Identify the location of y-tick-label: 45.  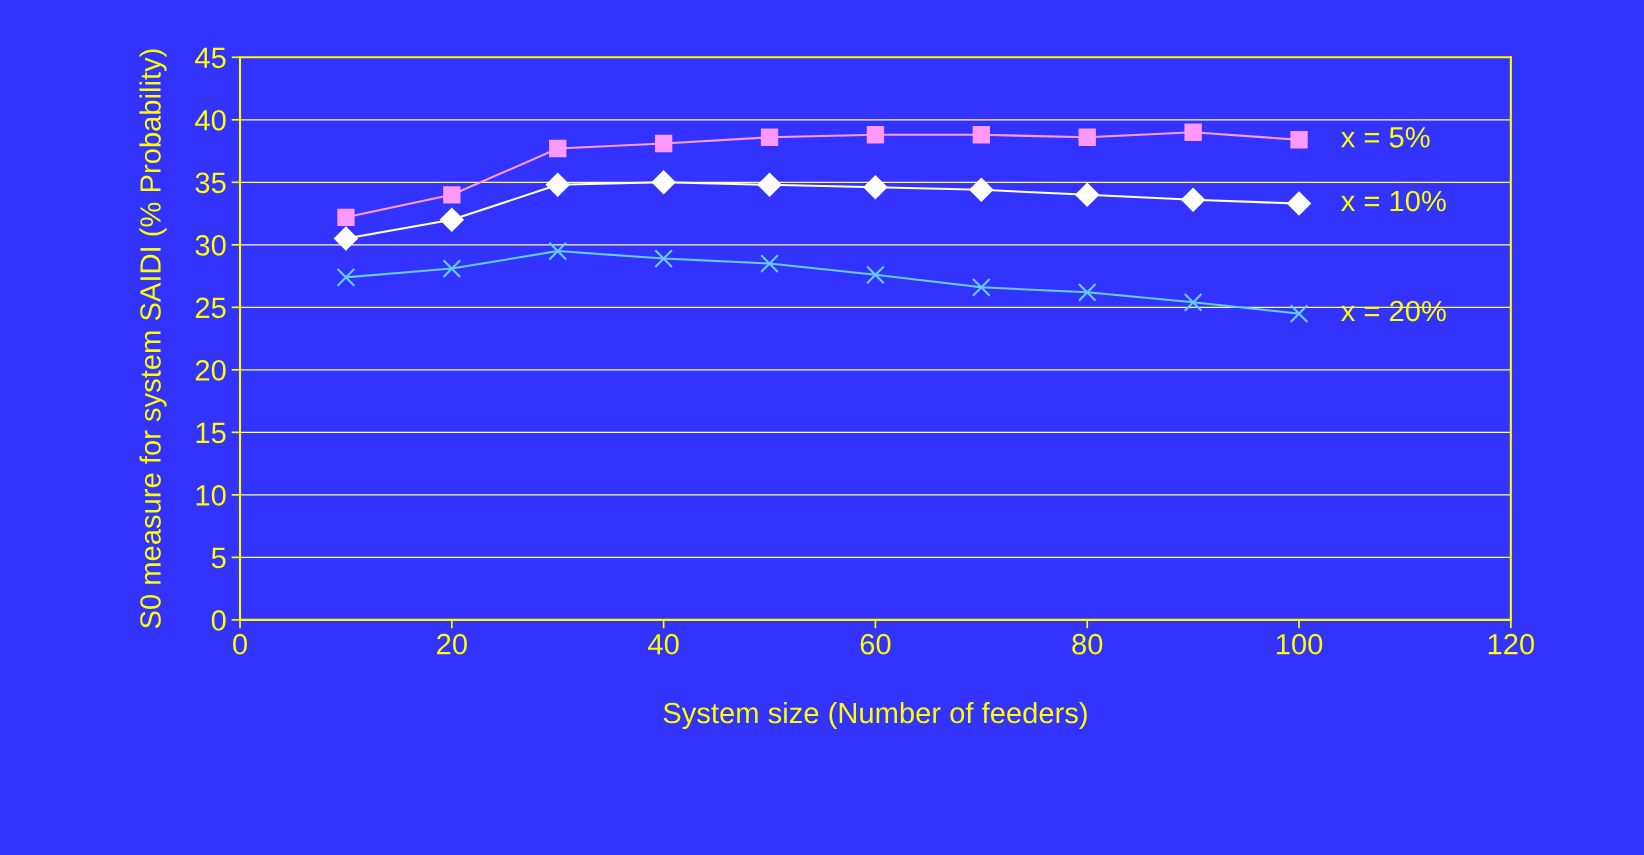
(210, 58).